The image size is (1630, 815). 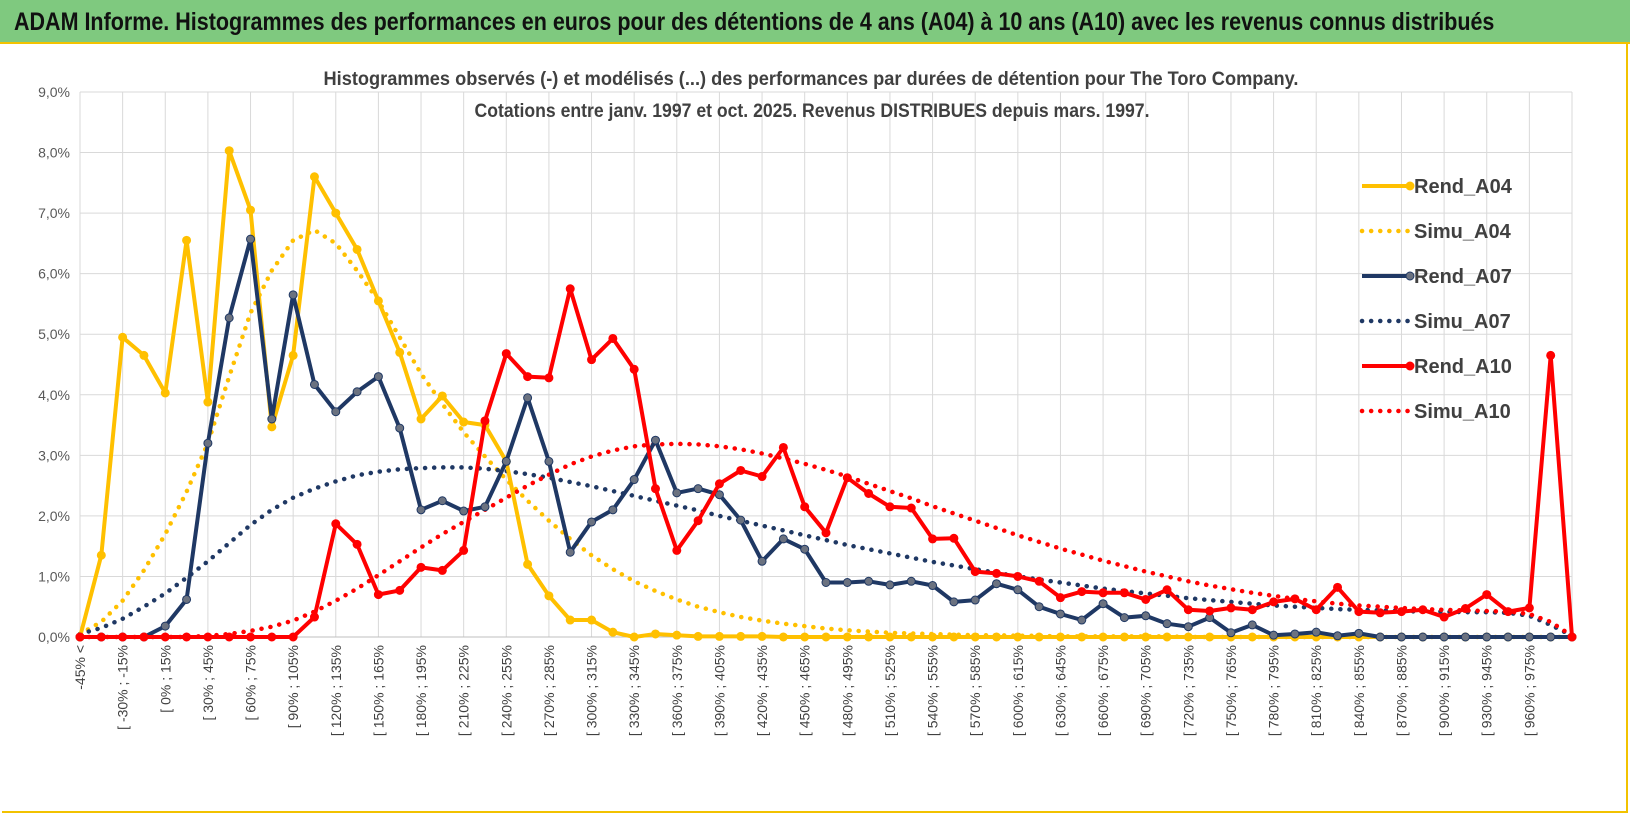 What do you see at coordinates (1463, 232) in the screenshot?
I see `legend-label: Simu_A04` at bounding box center [1463, 232].